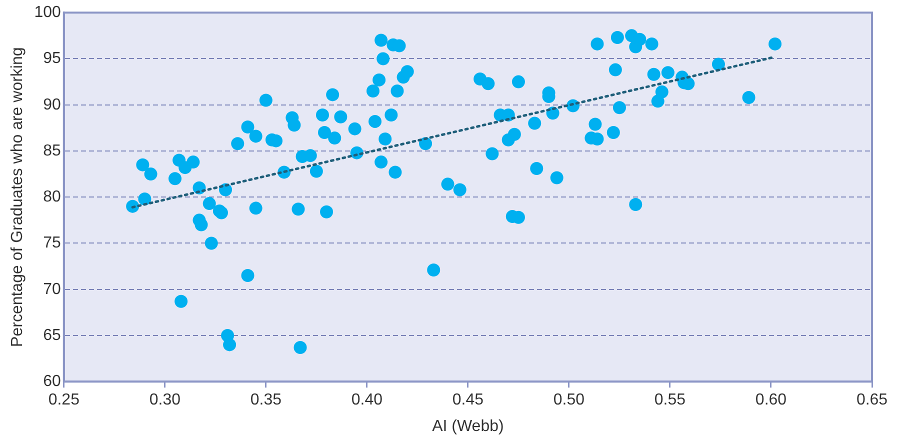 This screenshot has width=897, height=442. Describe the element at coordinates (52, 289) in the screenshot. I see `y-tick-label: 70` at that location.